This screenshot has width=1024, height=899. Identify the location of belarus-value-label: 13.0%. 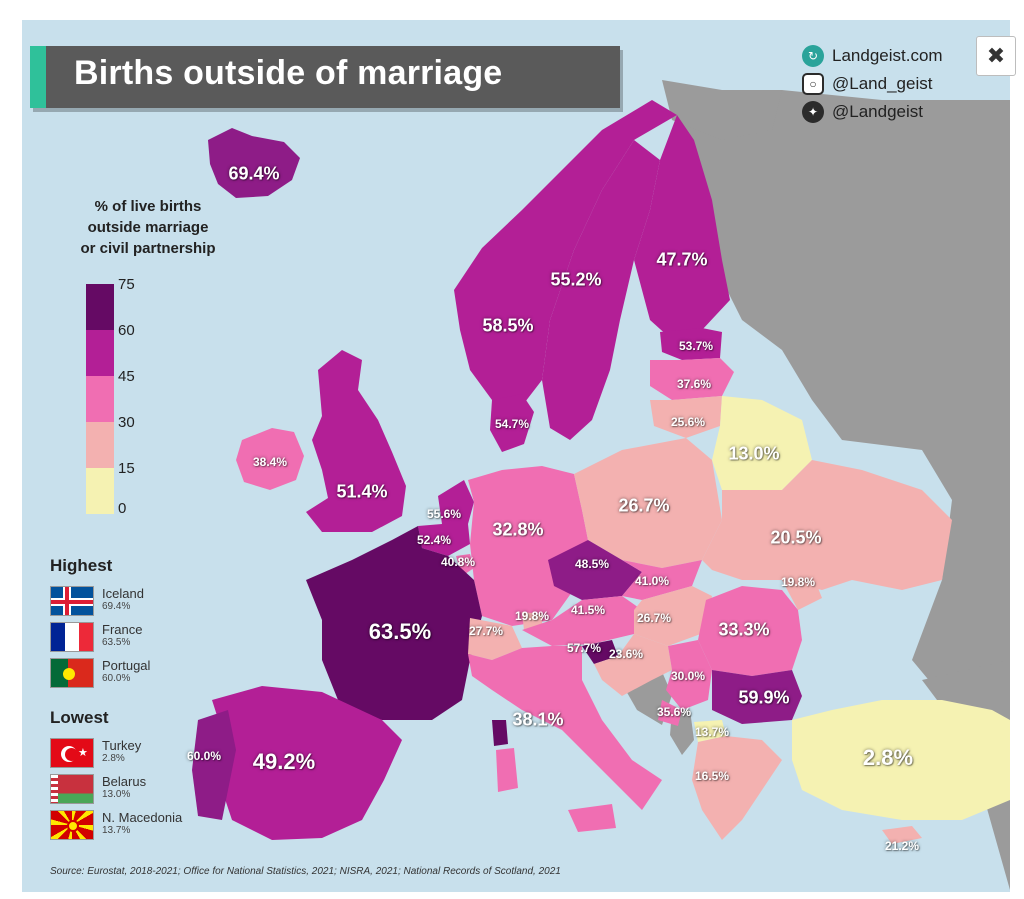
(754, 453).